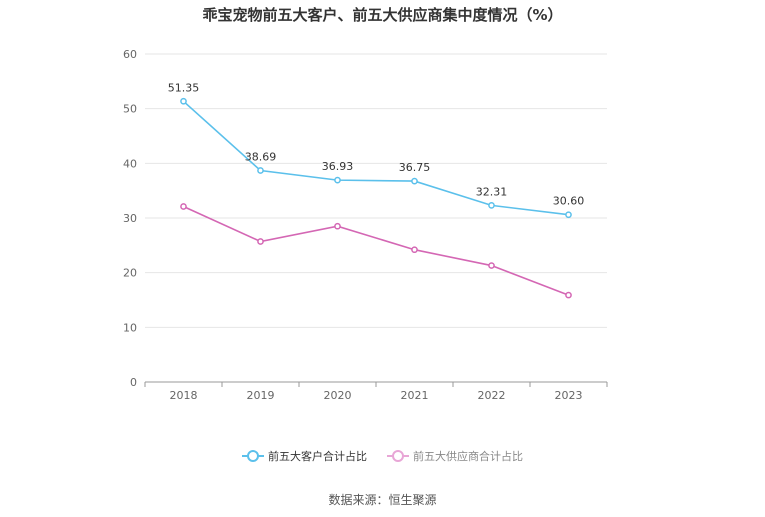 Image resolution: width=765 pixels, height=517 pixels. What do you see at coordinates (382, 500) in the screenshot?
I see `data-source-note: 数据来源：恒生聚源` at bounding box center [382, 500].